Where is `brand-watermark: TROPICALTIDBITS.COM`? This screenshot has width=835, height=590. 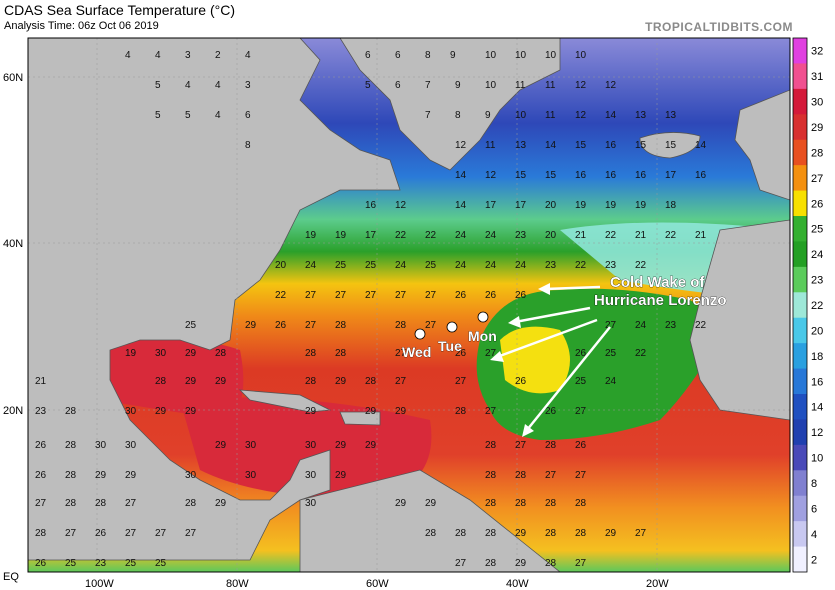 brand-watermark: TROPICALTIDBITS.COM is located at coordinates (719, 27).